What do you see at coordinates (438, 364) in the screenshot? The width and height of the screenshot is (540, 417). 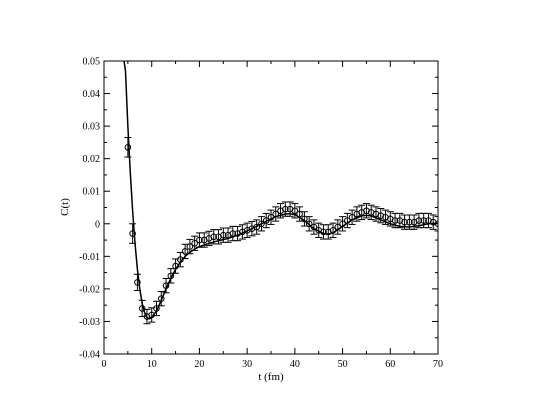 I see `x-tick-label: 70` at bounding box center [438, 364].